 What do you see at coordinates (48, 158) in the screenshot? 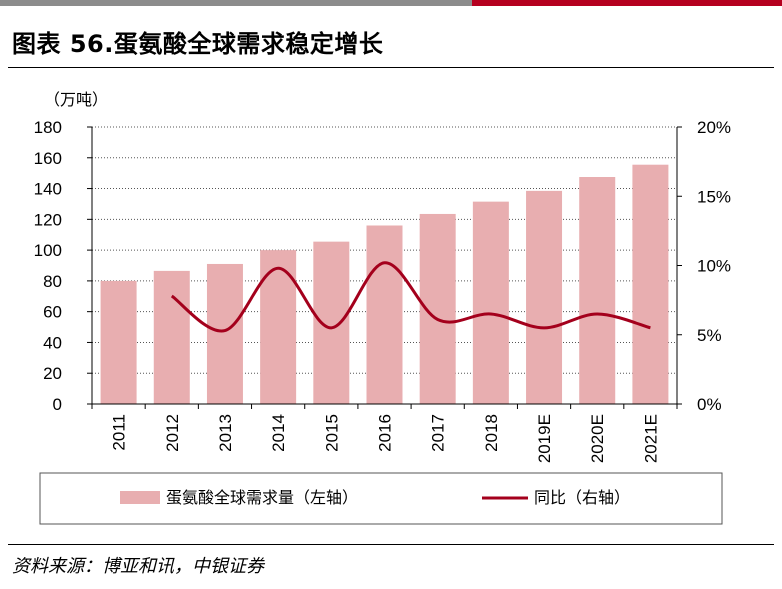
I see `y-left-tick-label: 160` at bounding box center [48, 158].